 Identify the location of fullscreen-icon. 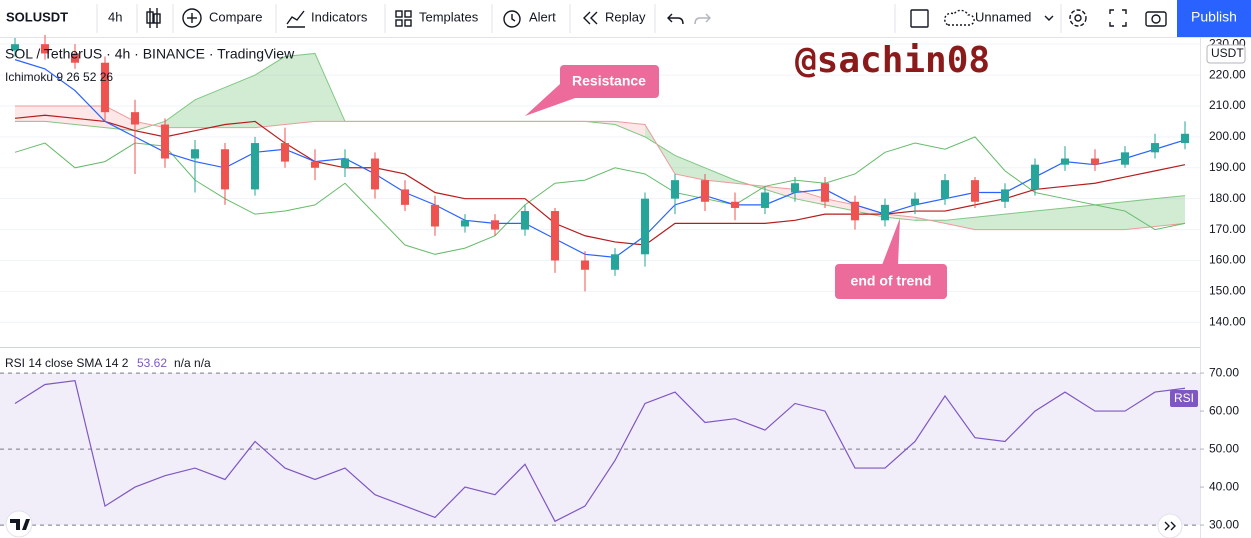
(1118, 18).